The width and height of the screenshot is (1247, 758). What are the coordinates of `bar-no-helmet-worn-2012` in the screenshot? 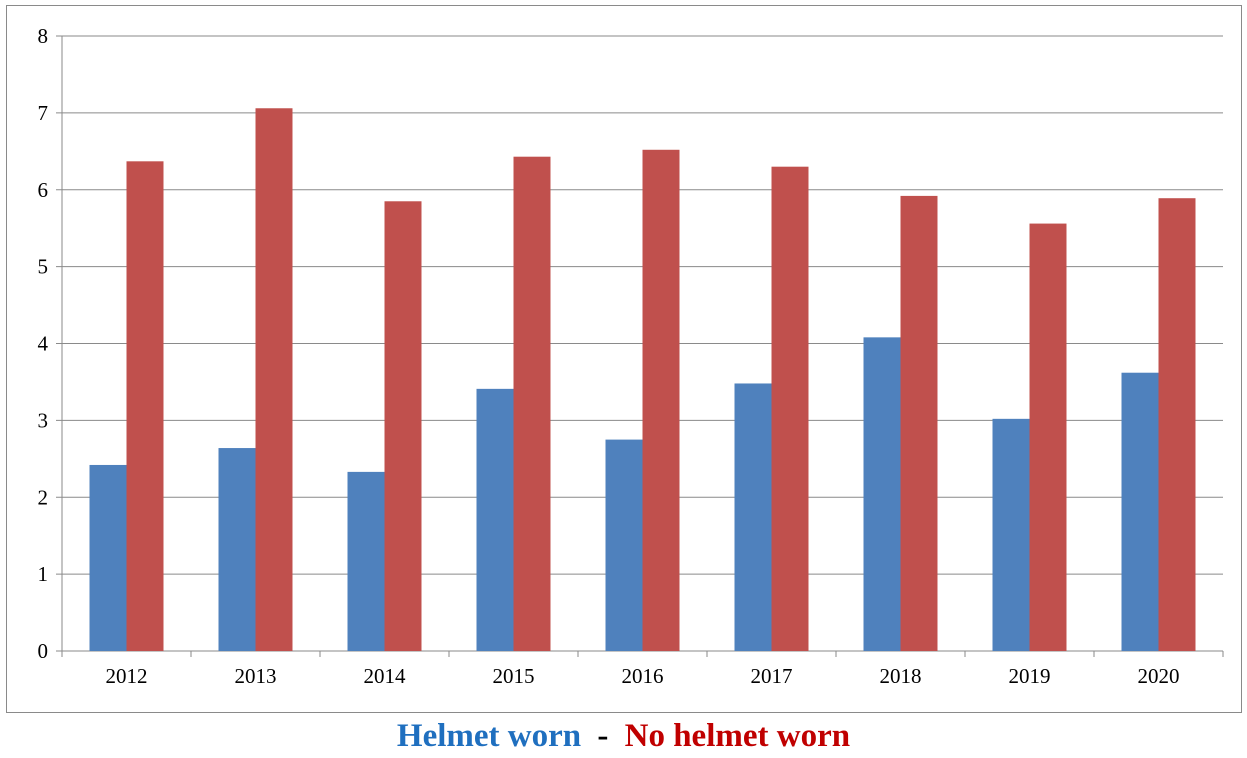 It's located at (145, 406).